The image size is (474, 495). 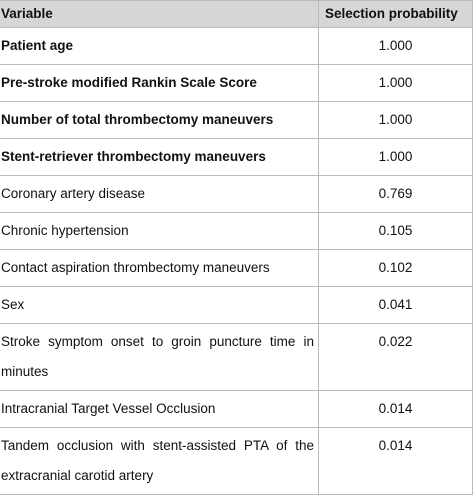 What do you see at coordinates (395, 231) in the screenshot?
I see `probability-cell: 0.105` at bounding box center [395, 231].